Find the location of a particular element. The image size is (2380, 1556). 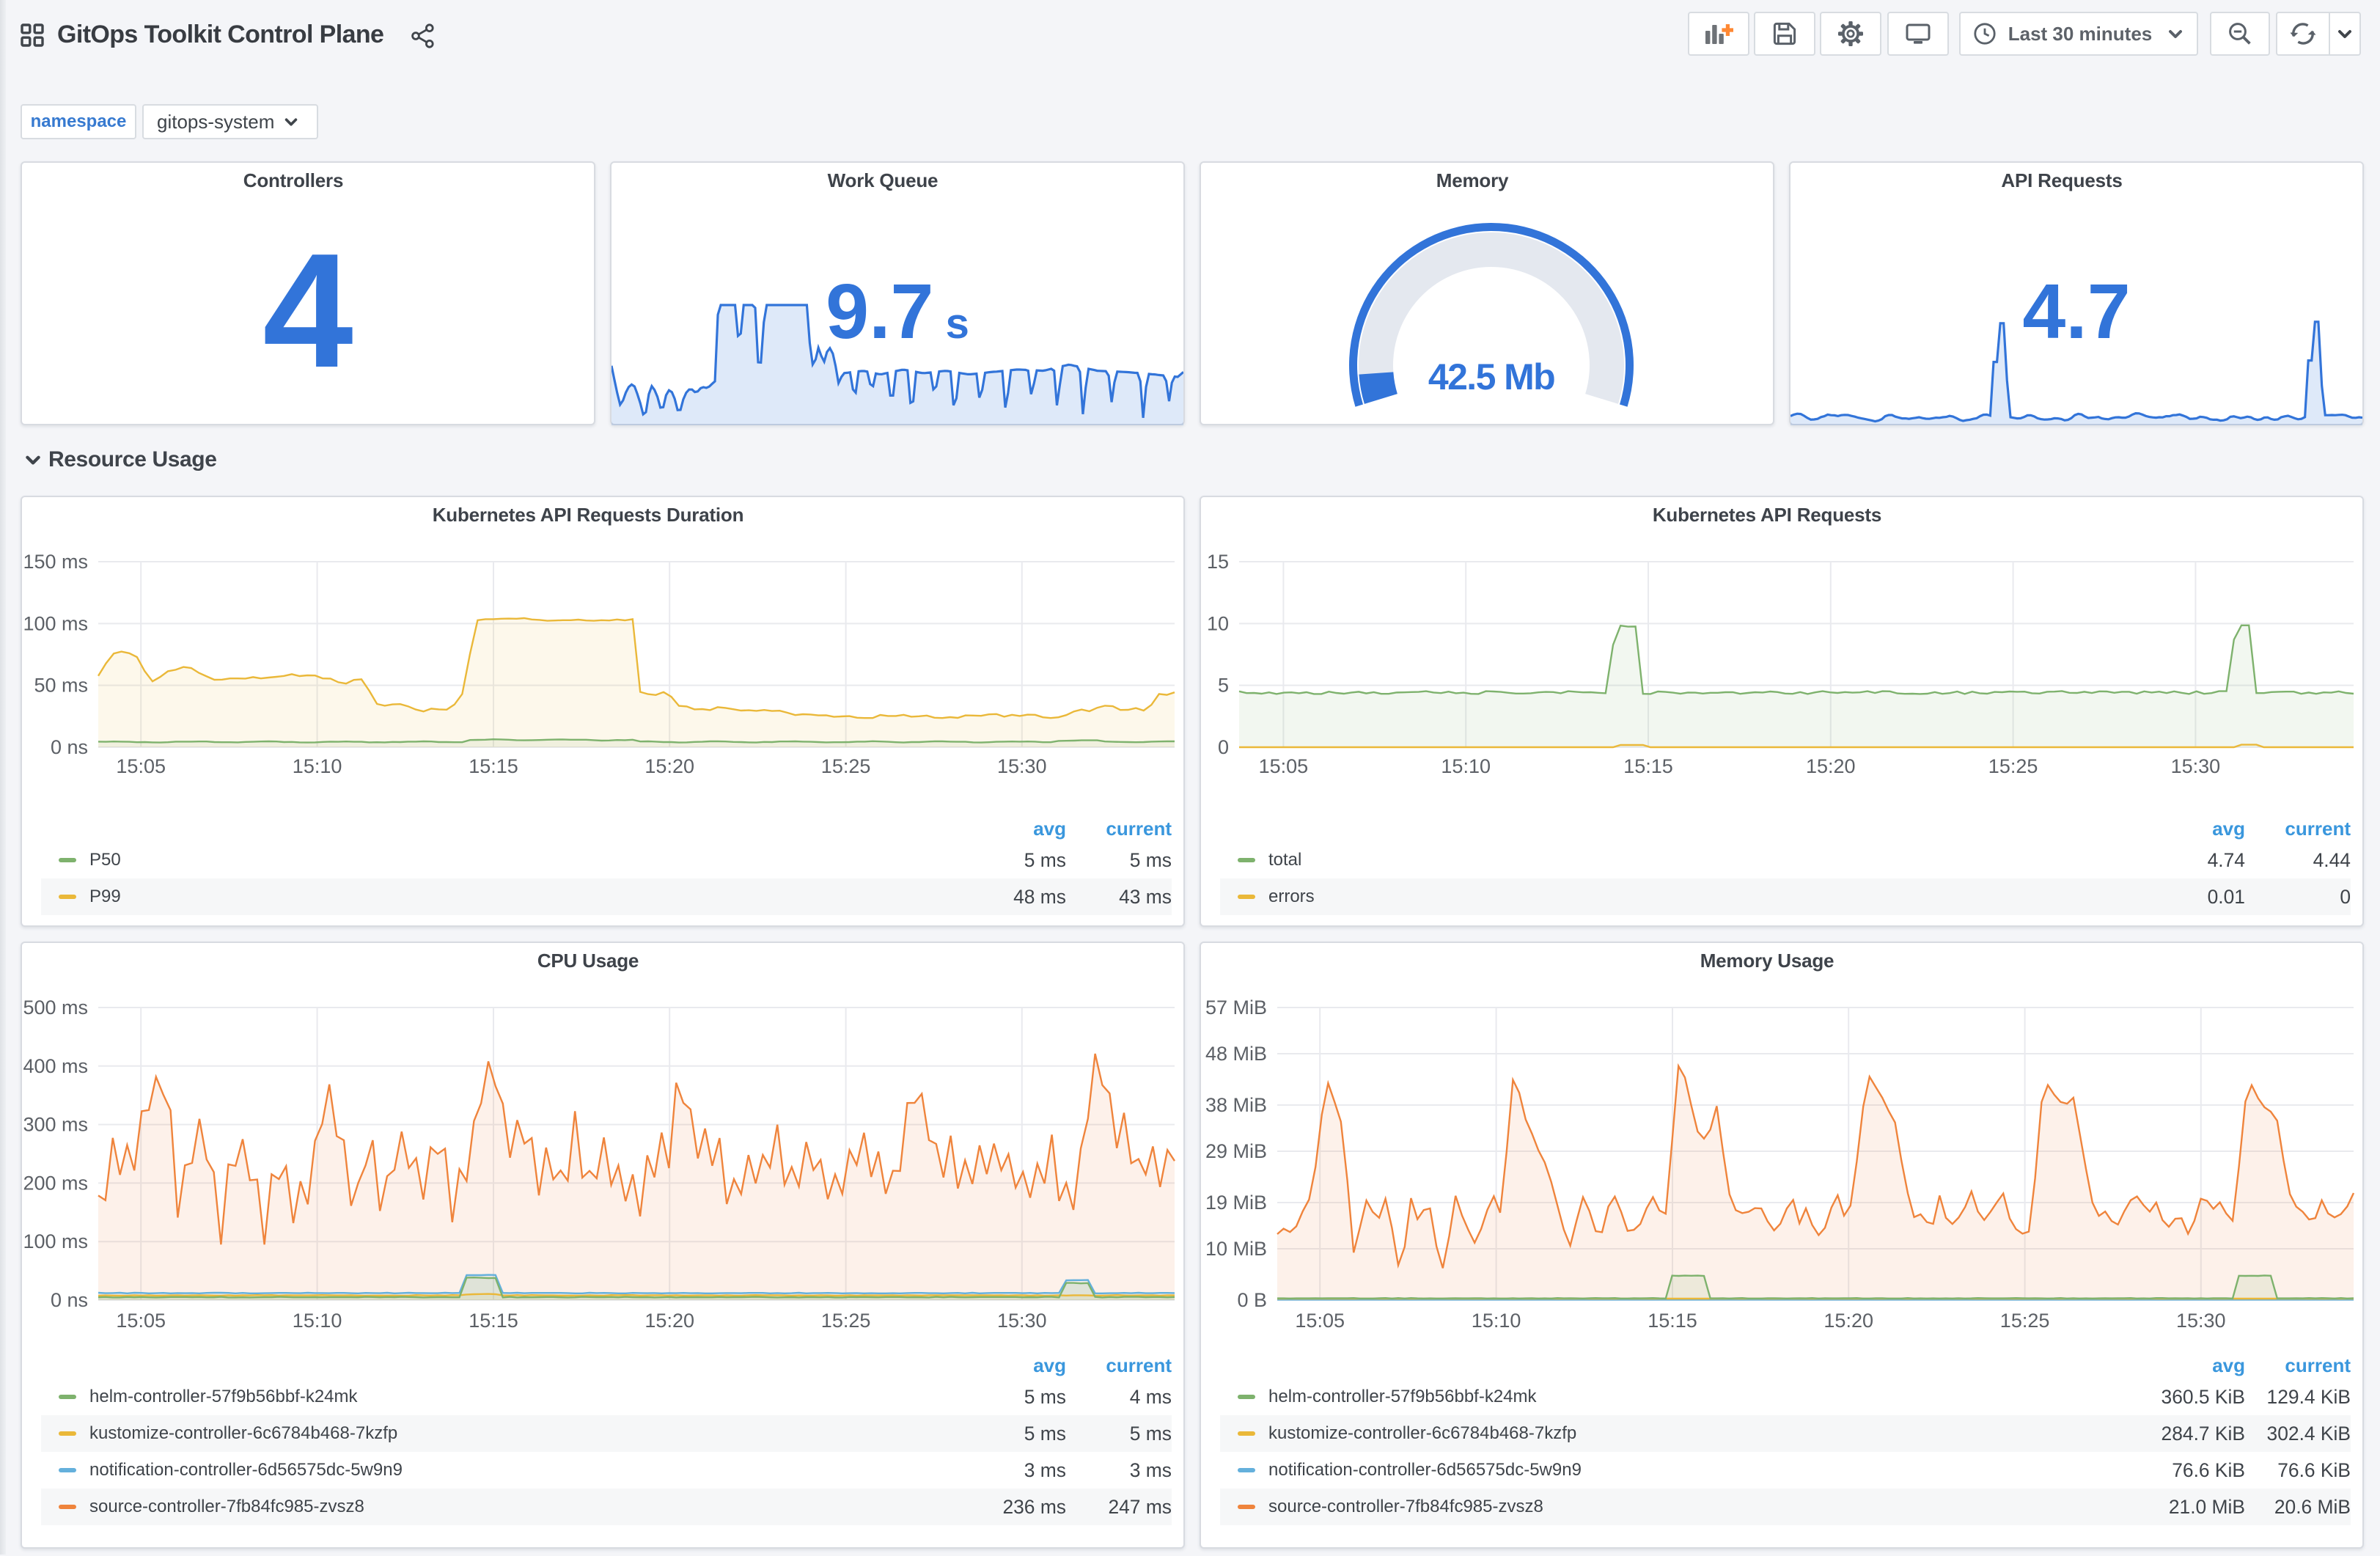

svg-text: 42.5 Mb is located at coordinates (1491, 376).